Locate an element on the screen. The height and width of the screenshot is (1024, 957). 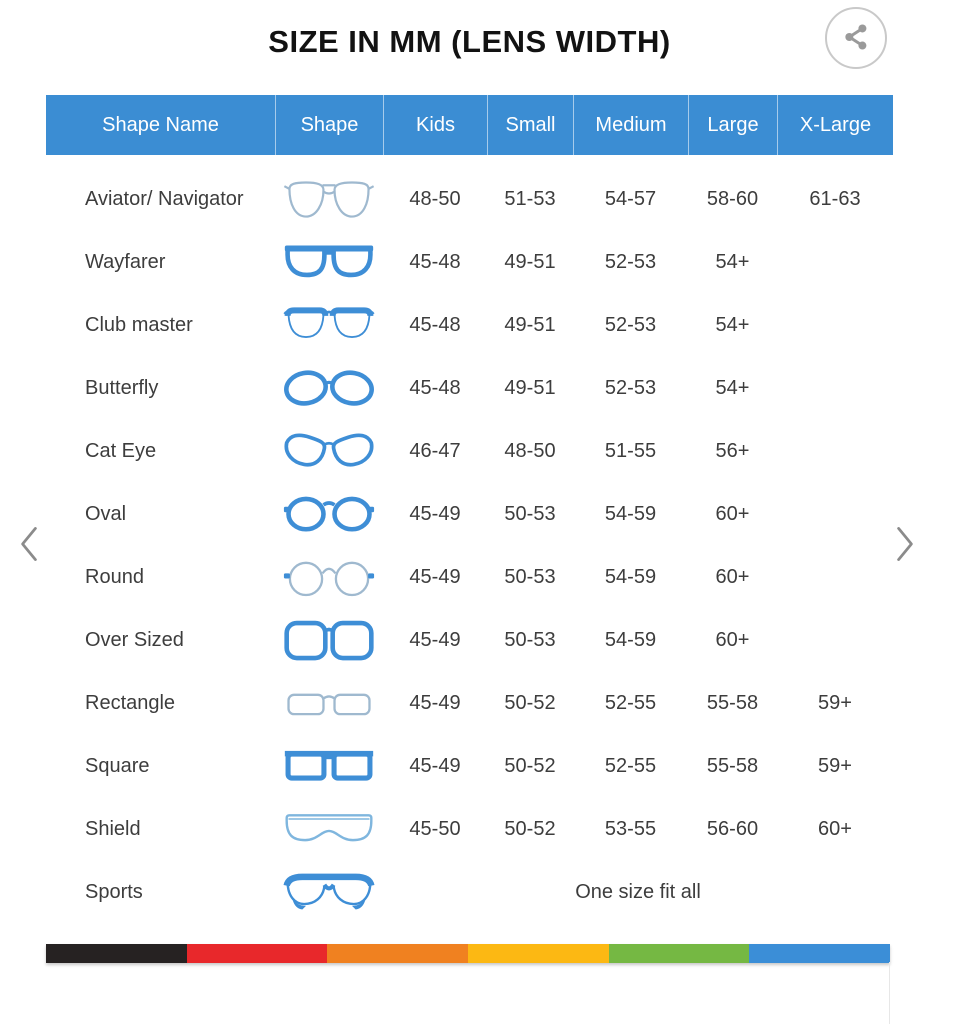
table-row: Rectangle 45-49 50-52 52-55 55-58 59+ is located at coordinates (469, 703).